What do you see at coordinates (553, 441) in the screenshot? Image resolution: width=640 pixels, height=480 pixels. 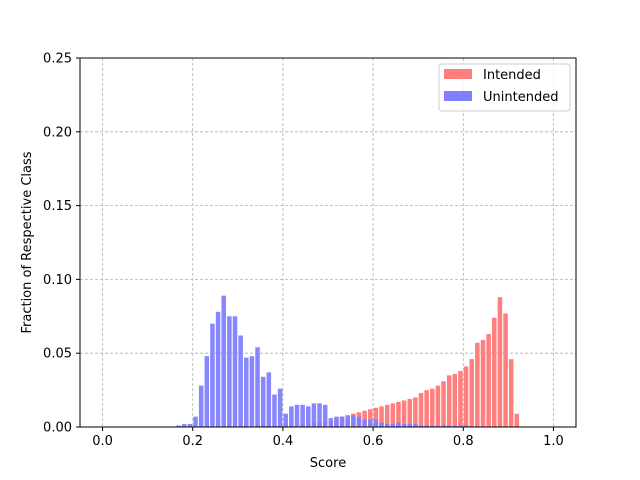 I see `x-tick-label: 1.0` at bounding box center [553, 441].